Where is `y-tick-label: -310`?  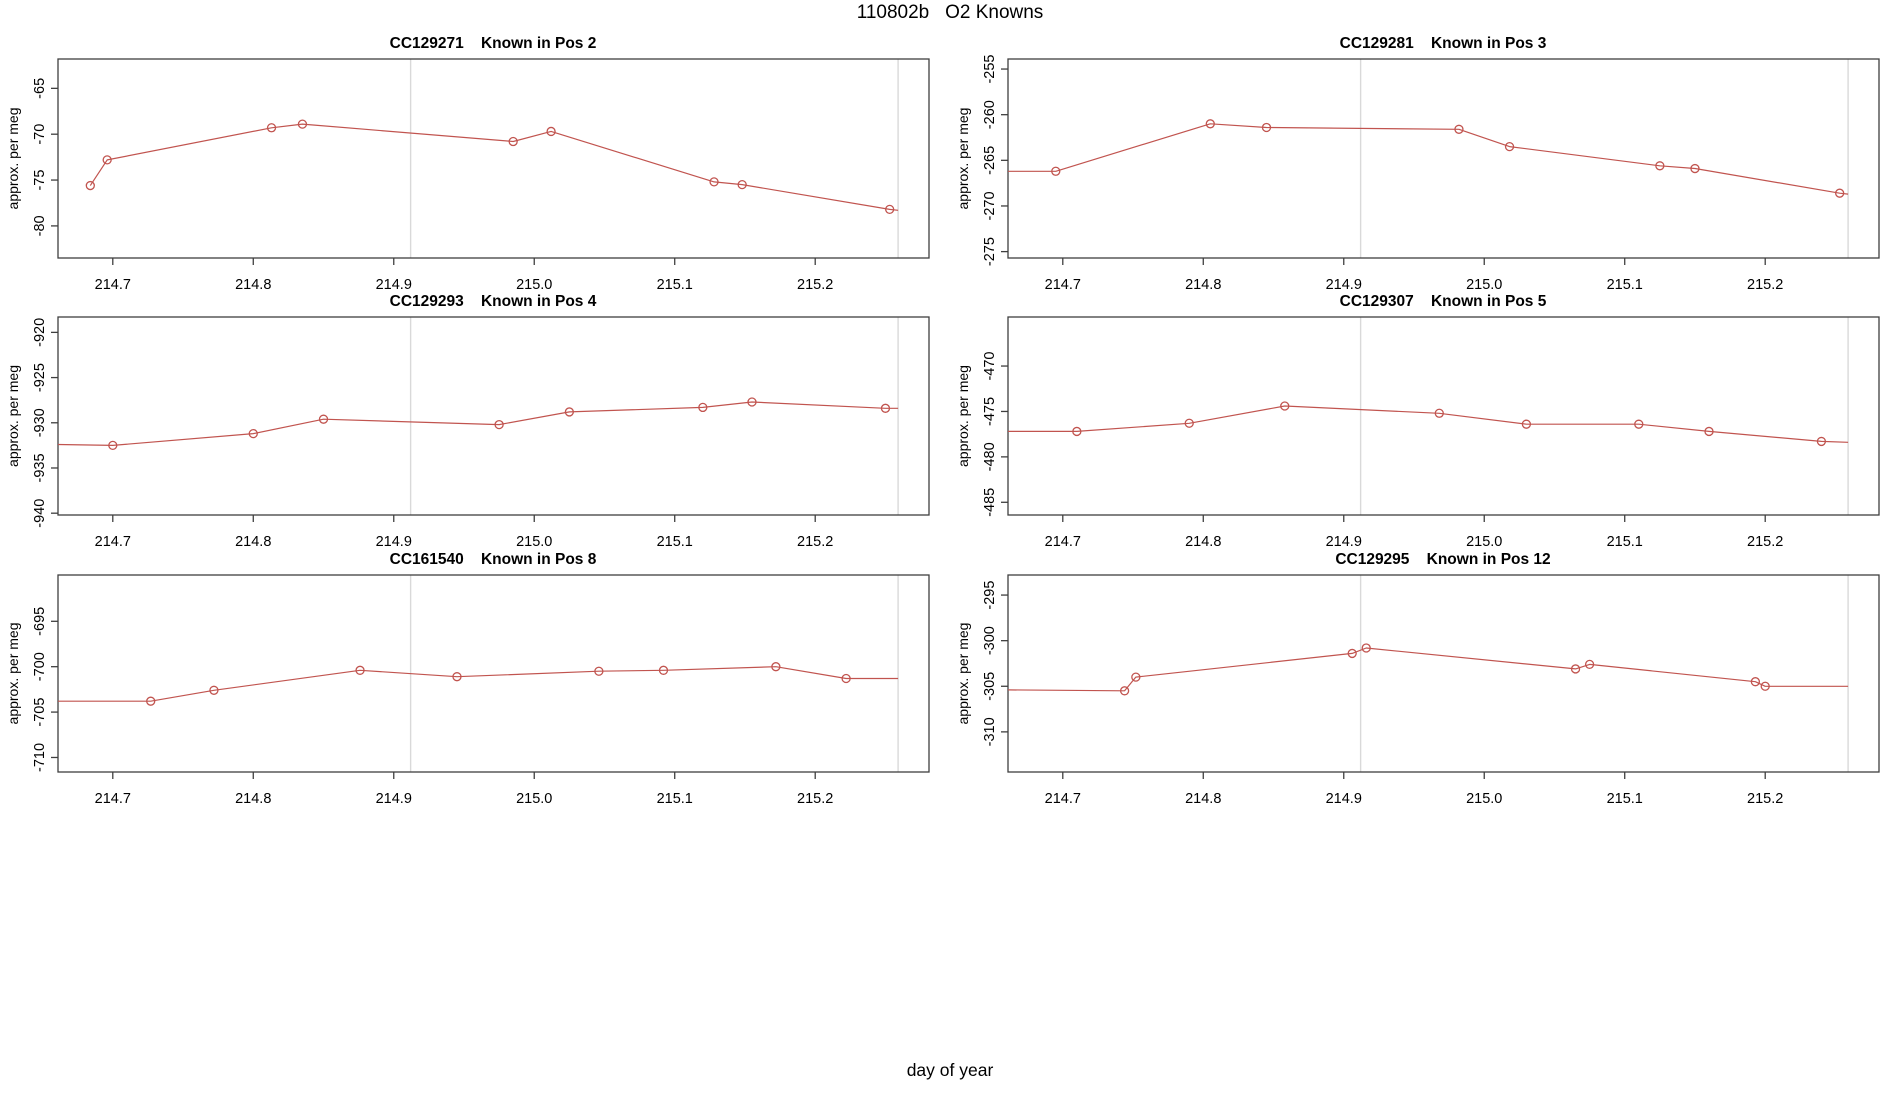
y-tick-label: -310 is located at coordinates (990, 731).